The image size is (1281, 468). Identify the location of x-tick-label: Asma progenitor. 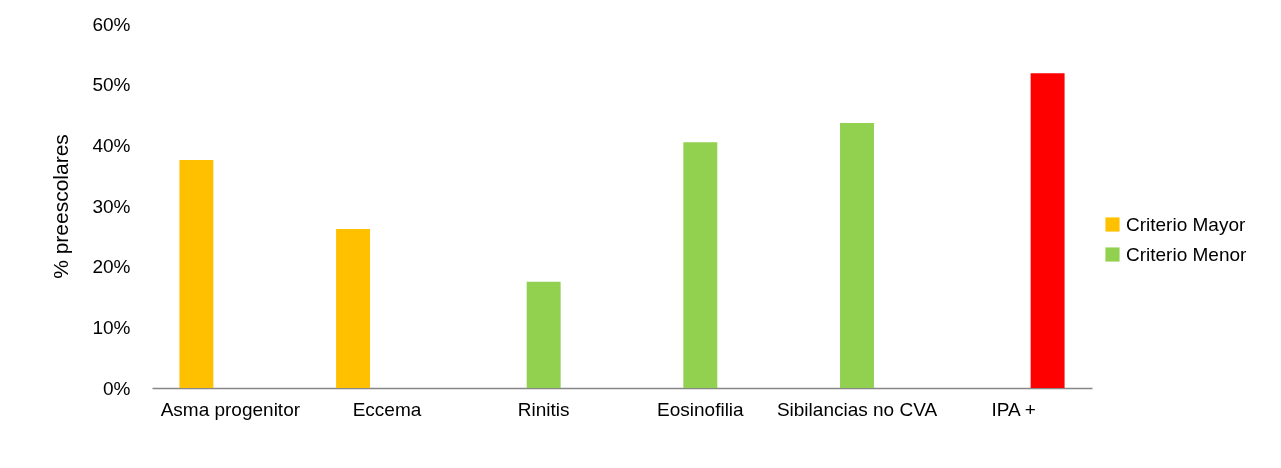
(230, 409).